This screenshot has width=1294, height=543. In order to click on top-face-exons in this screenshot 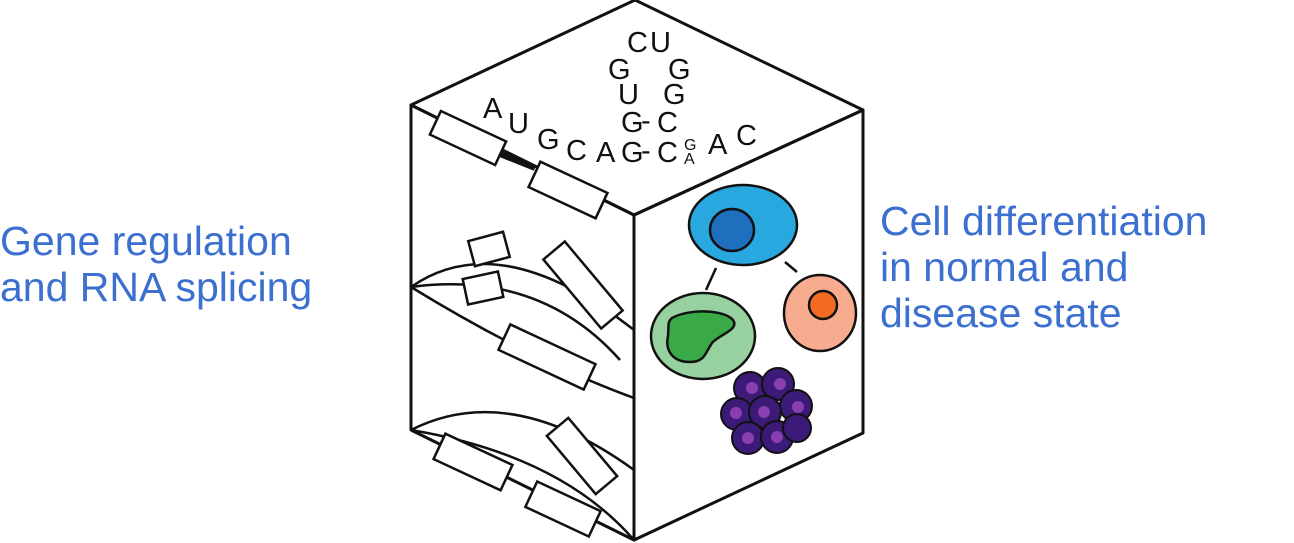, I will do `click(519, 164)`.